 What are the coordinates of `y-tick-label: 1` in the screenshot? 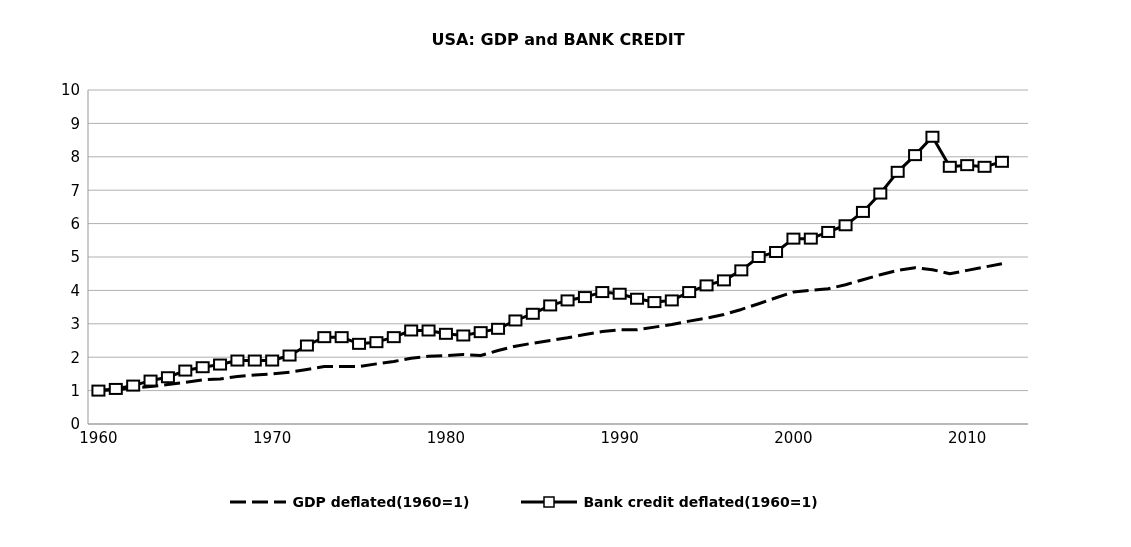 It's located at (75, 390).